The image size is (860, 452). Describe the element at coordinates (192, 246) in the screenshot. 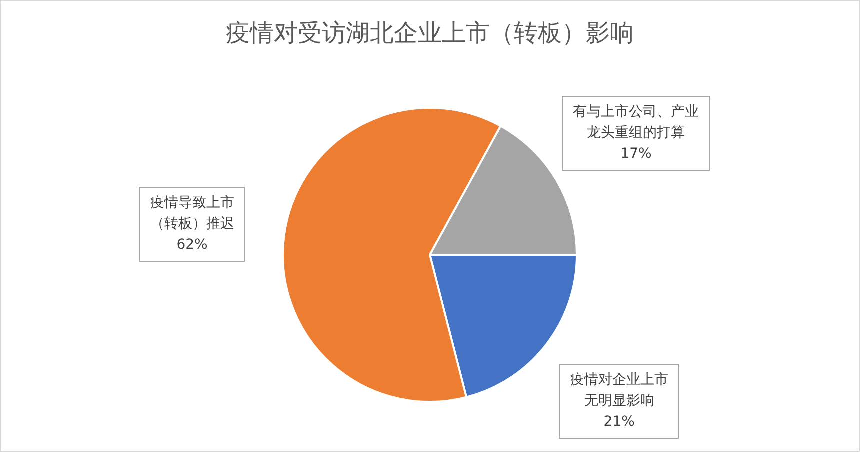

I see `data-label: 62%` at that location.